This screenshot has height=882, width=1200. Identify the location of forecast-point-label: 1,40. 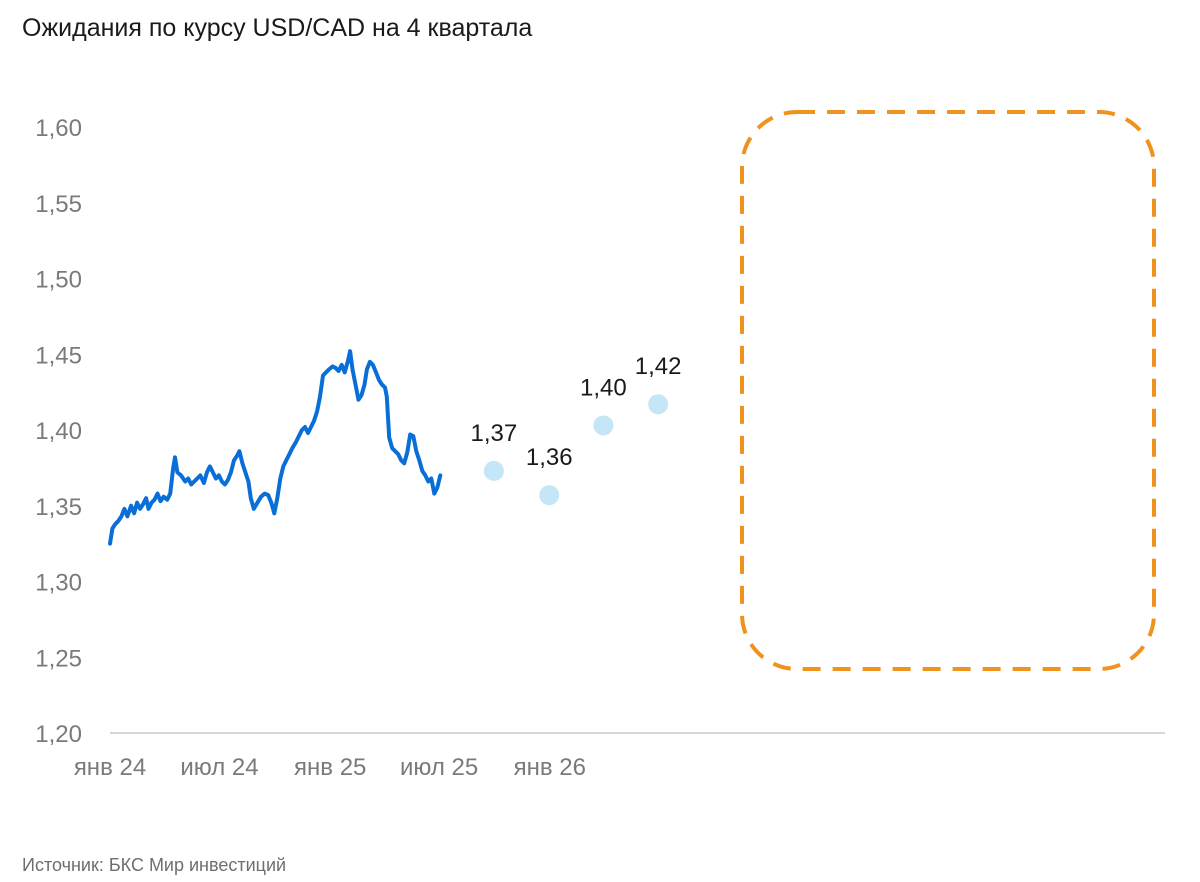
(603, 387).